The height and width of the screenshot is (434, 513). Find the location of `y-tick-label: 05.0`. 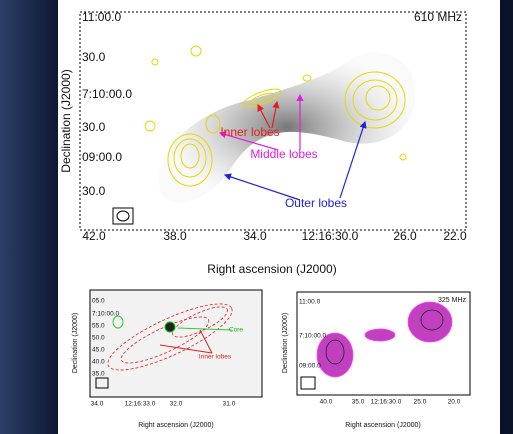

y-tick-label: 05.0 is located at coordinates (98, 301).